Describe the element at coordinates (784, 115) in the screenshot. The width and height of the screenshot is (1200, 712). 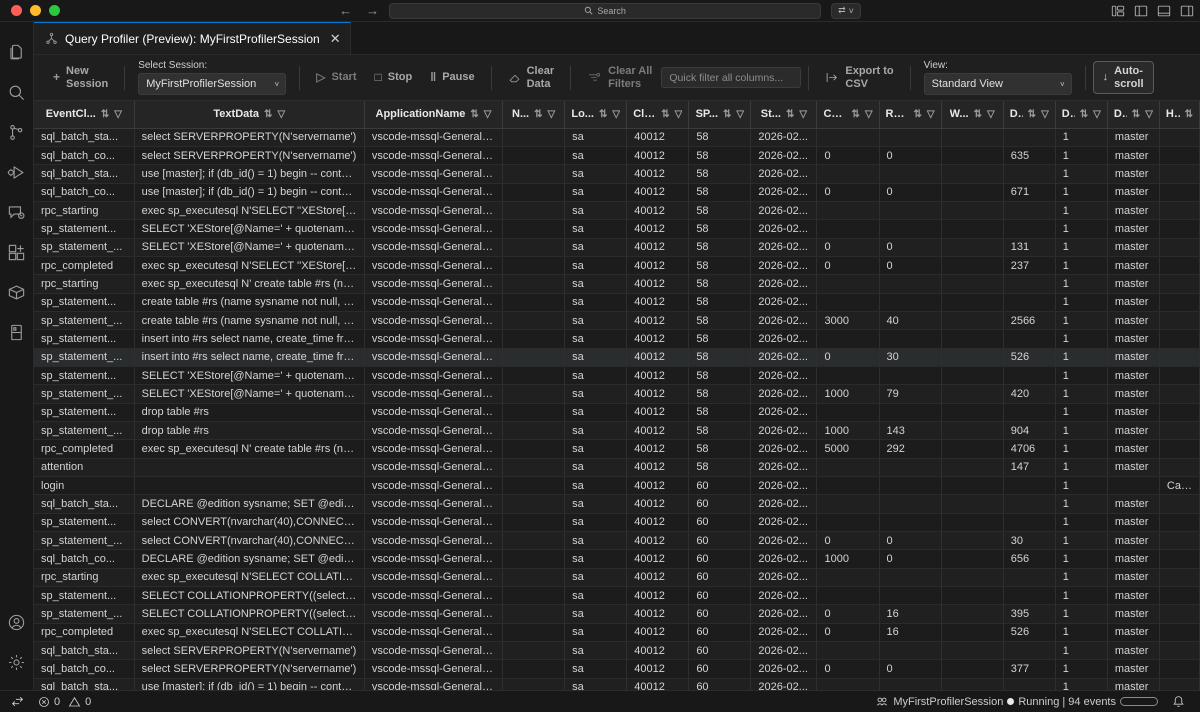
I see `column-header-starttime: St... ⇅ ▽` at that location.